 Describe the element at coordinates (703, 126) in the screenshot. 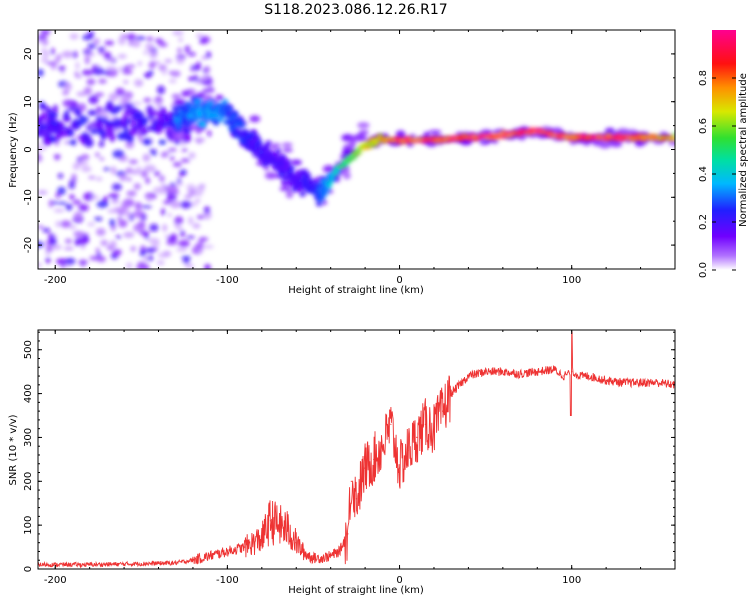

I see `colorbar-tick-label: 0.6` at that location.